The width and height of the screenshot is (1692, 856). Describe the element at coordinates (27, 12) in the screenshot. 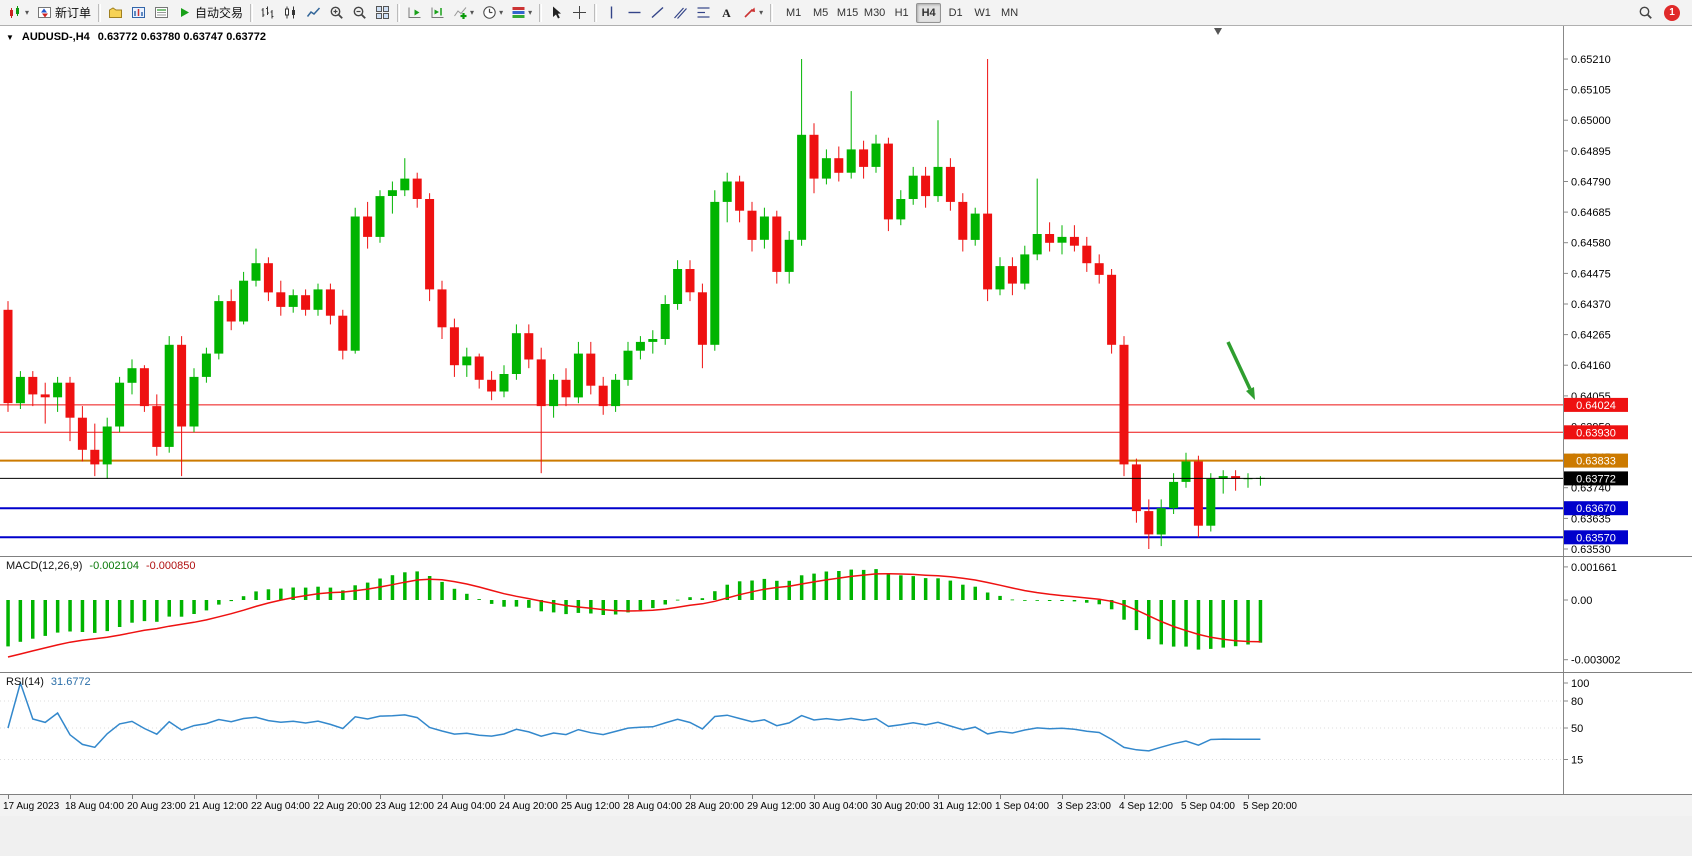

I see `new-chart-dropdown-arrow-icon: ▾` at that location.